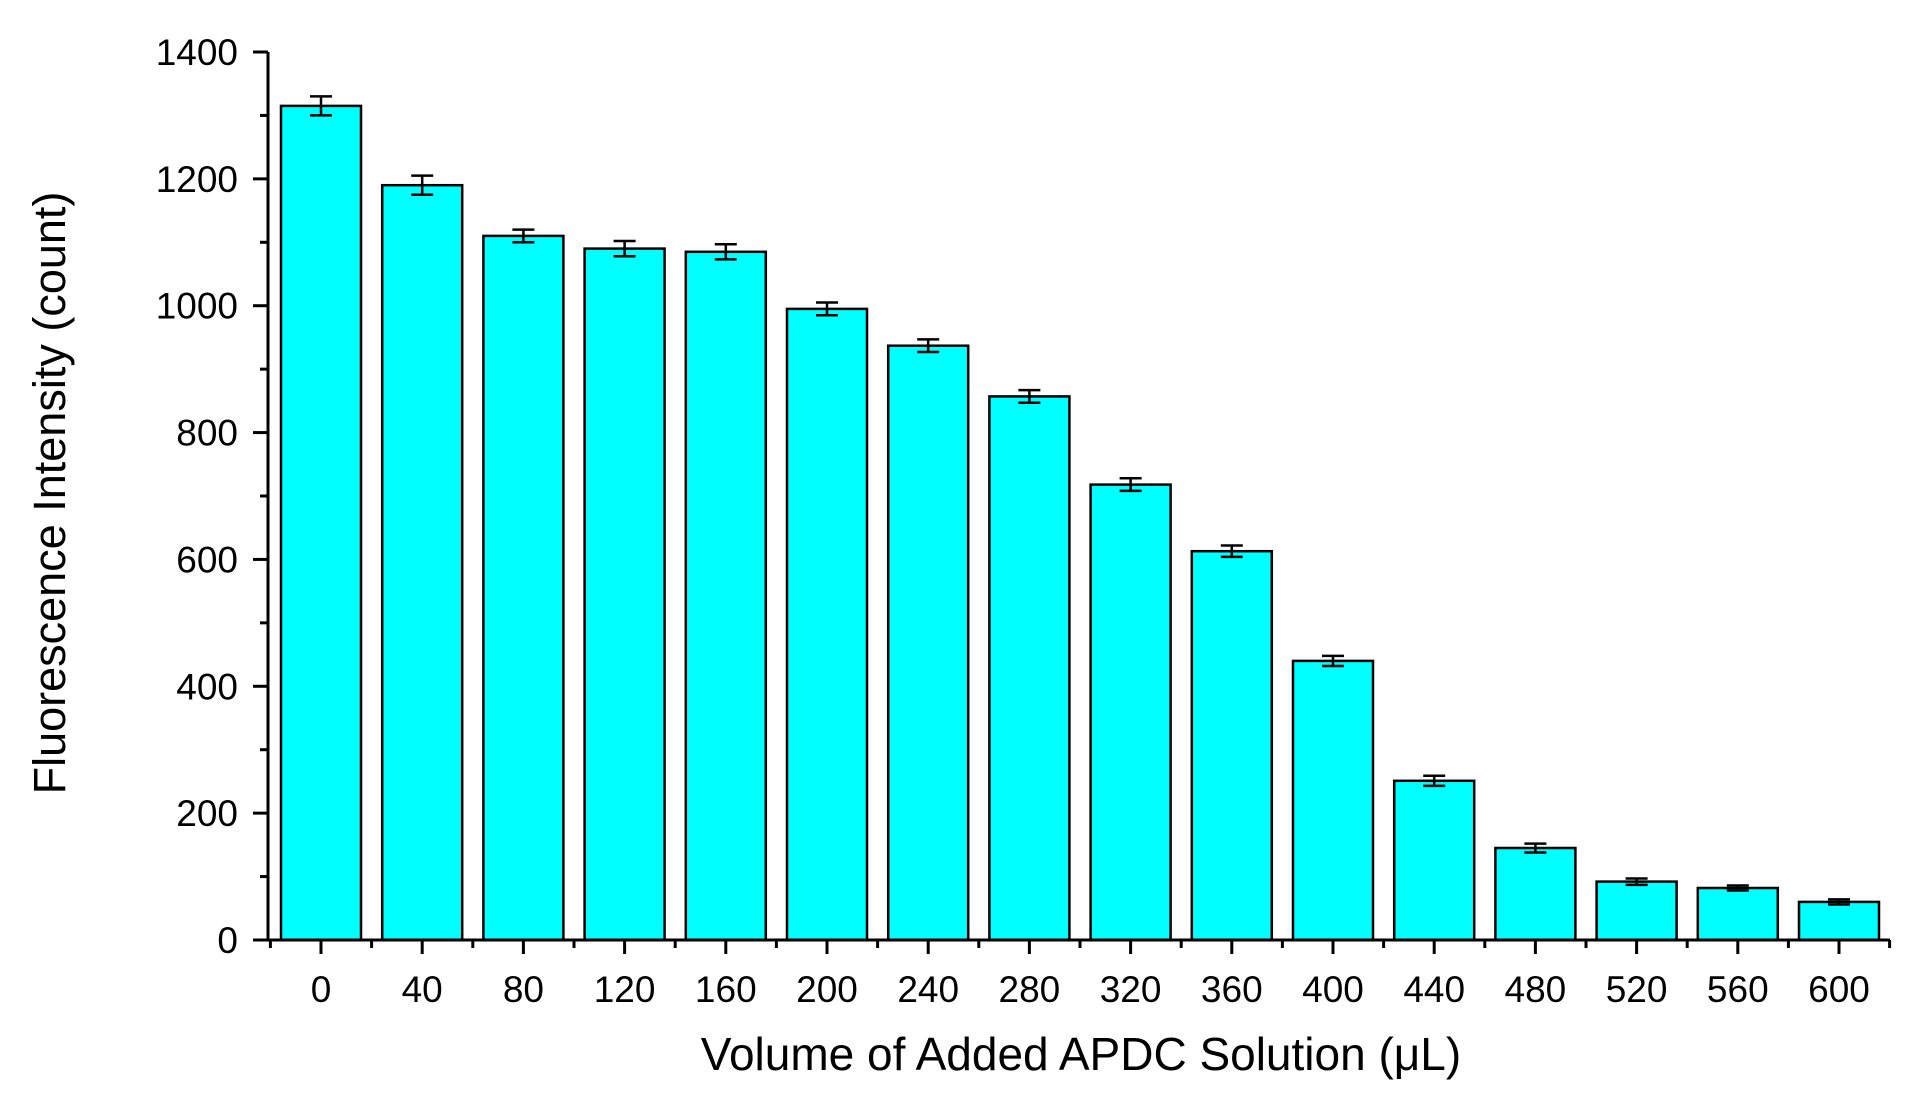 This screenshot has width=1908, height=1104. I want to click on x-tick-label-400: 400, so click(1333, 989).